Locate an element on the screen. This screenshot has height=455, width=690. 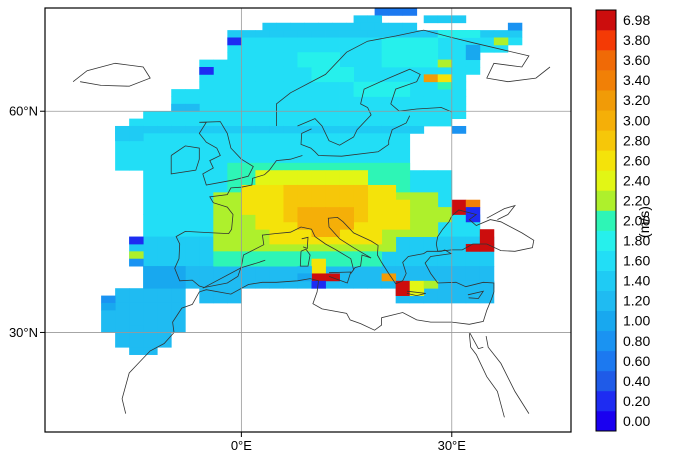
colorbar-label: 2.60 is located at coordinates (636, 160).